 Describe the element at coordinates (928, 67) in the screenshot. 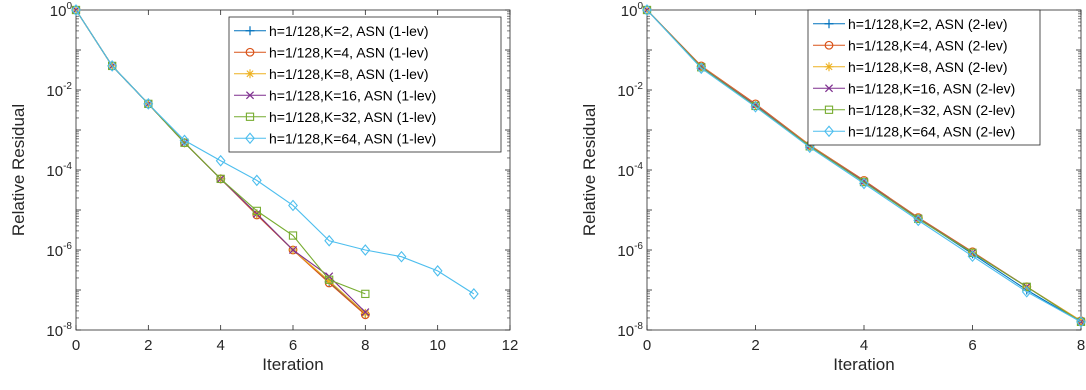

I see `legend-entry: h=1/128,K=8, ASN (2-lev)` at that location.